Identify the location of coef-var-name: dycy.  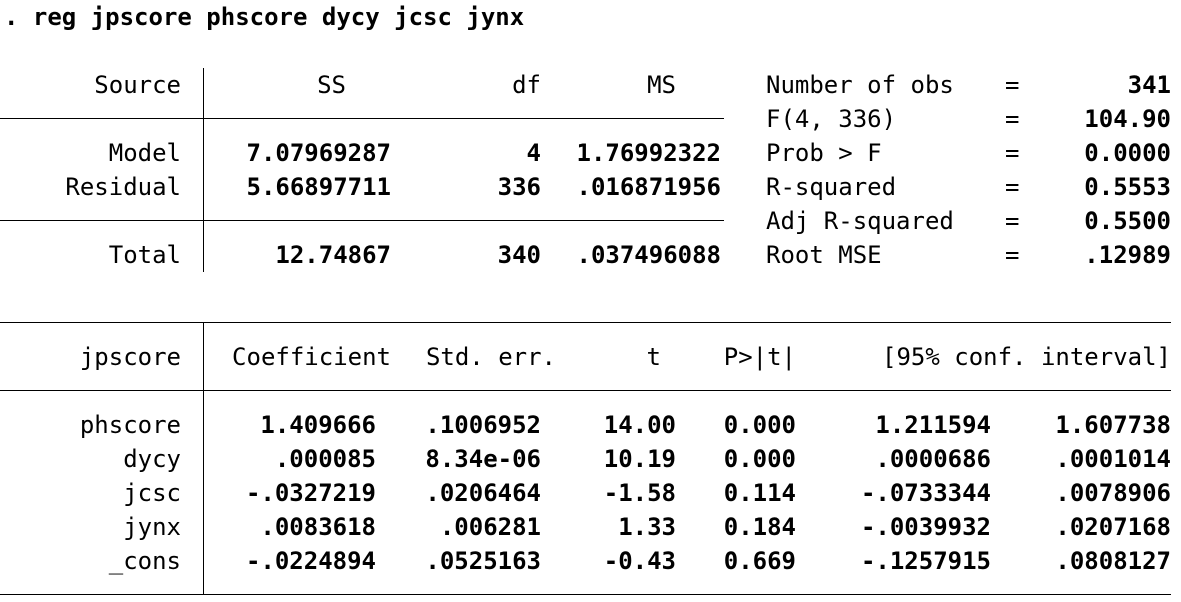
(152, 459).